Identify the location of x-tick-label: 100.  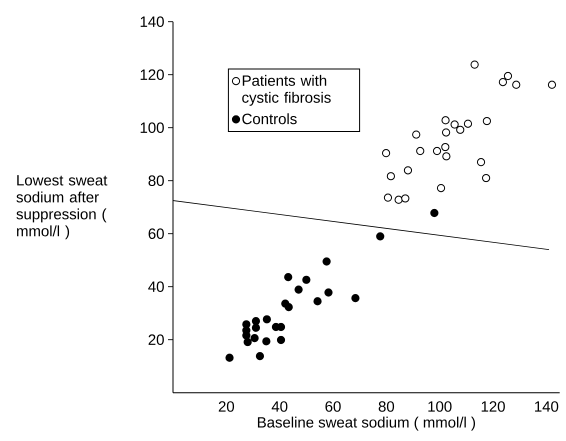
(440, 406).